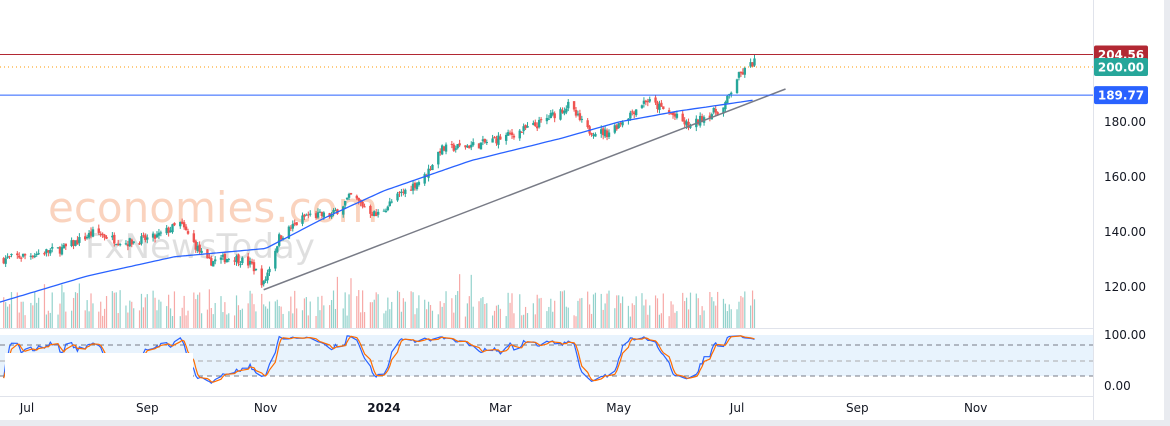 This screenshot has height=426, width=1170. I want to click on time-axis: Jul Sep Nov 2024 Mar May Jul Sep Nov, so click(503, 408).